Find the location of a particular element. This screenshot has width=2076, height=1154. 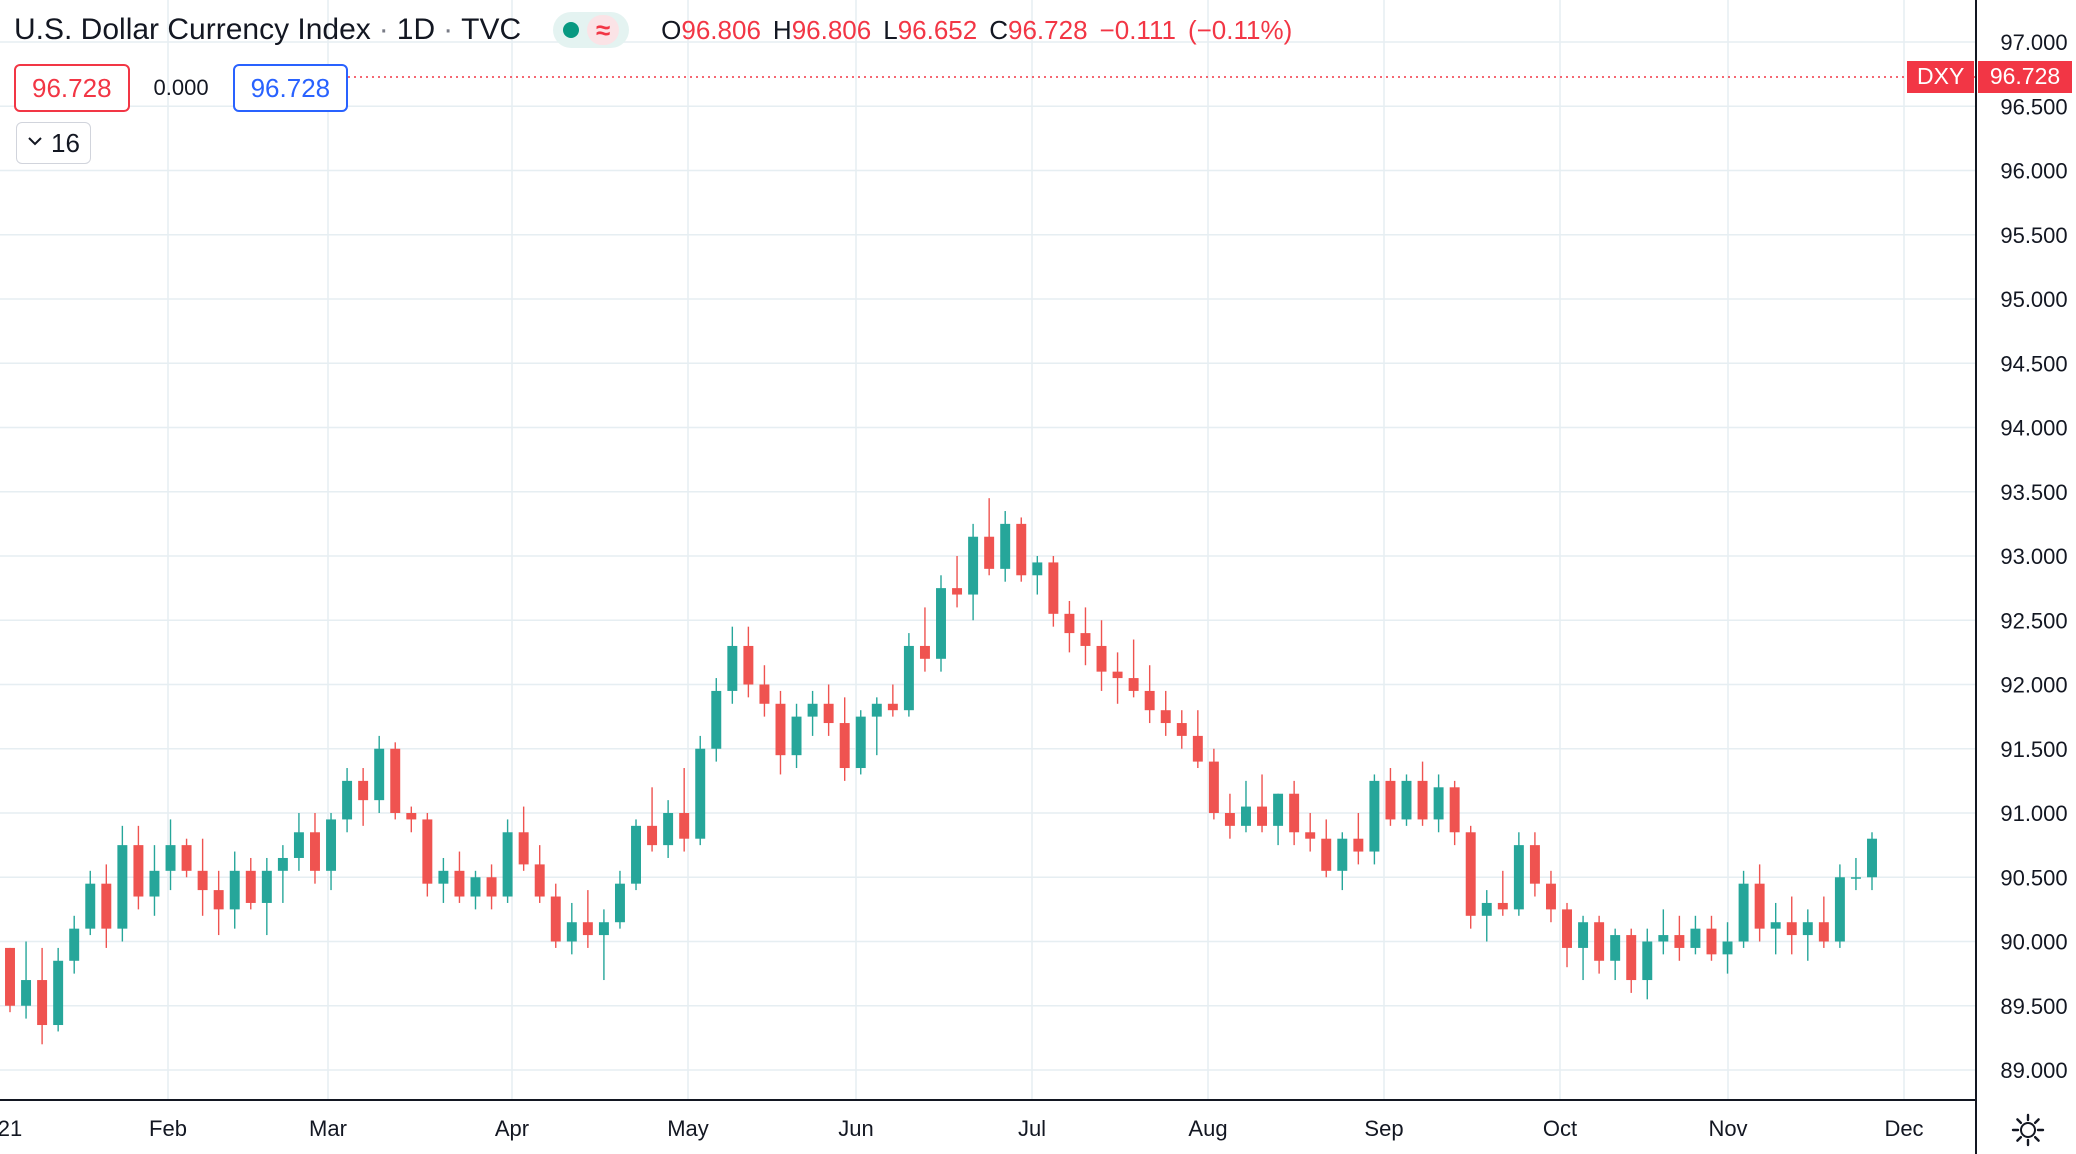

market-status-pill: ≈ is located at coordinates (591, 30).